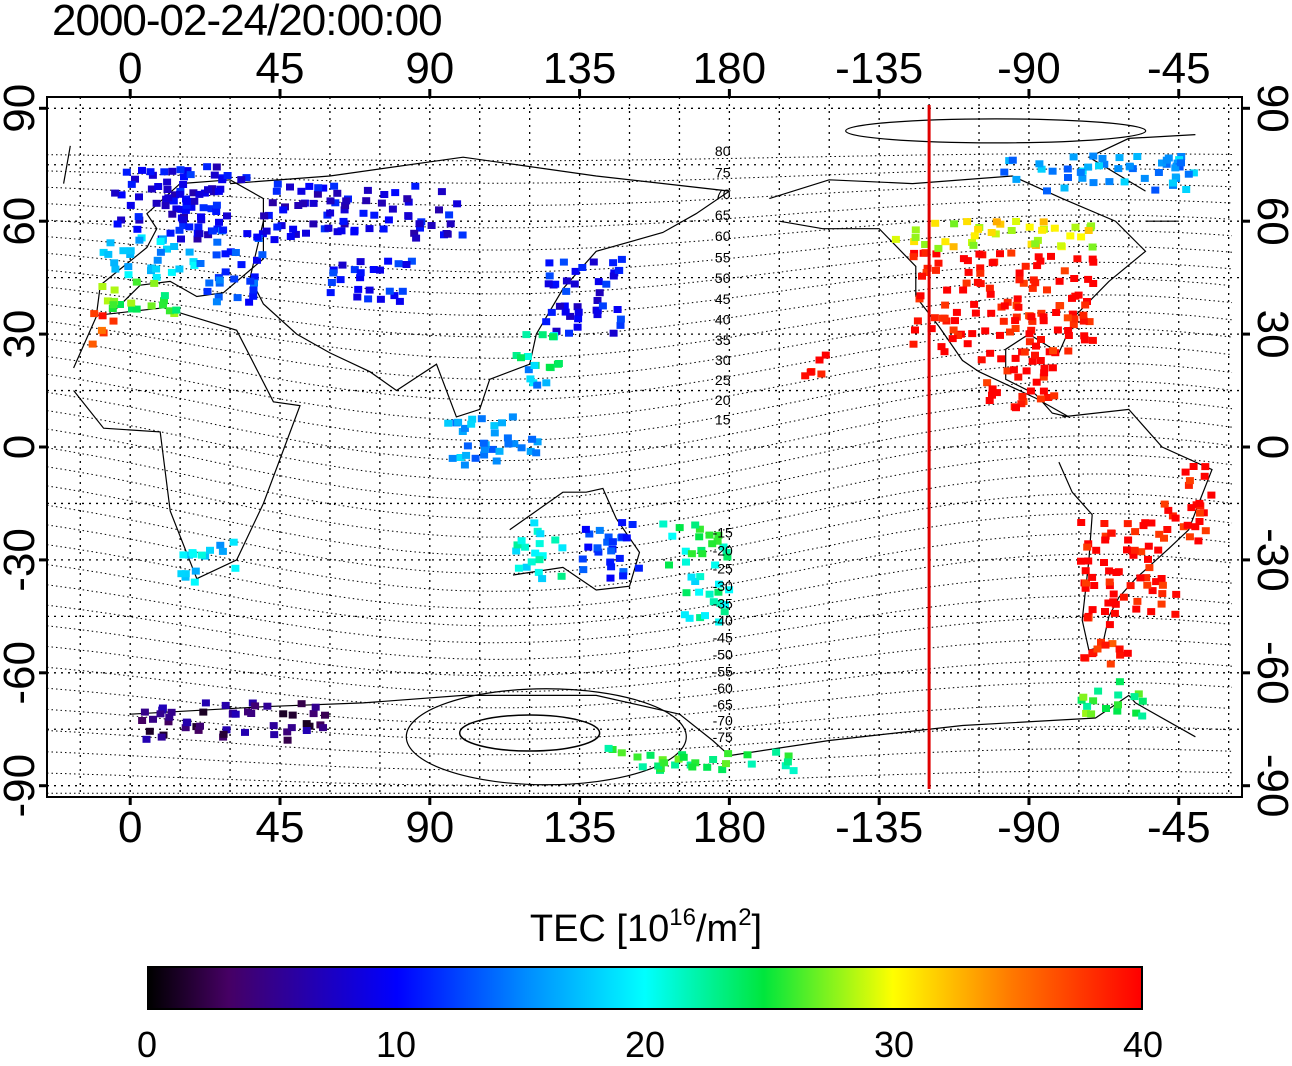 The image size is (1292, 1066). I want to click on y-tick-label-right: 30, so click(1270, 334).